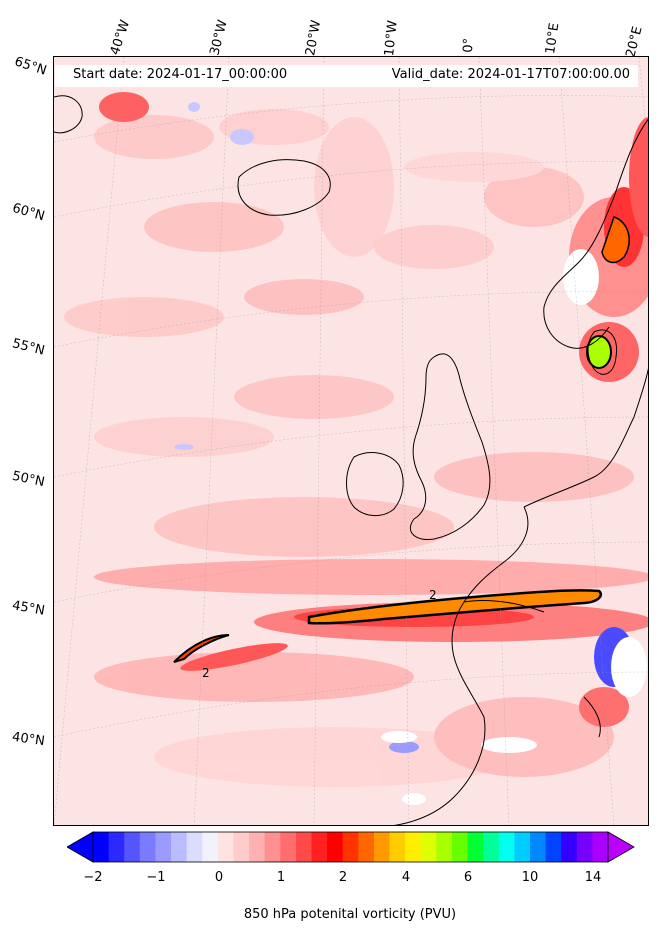 This screenshot has height=936, width=659. What do you see at coordinates (206, 673) in the screenshot?
I see `contour-label-2: 2` at bounding box center [206, 673].